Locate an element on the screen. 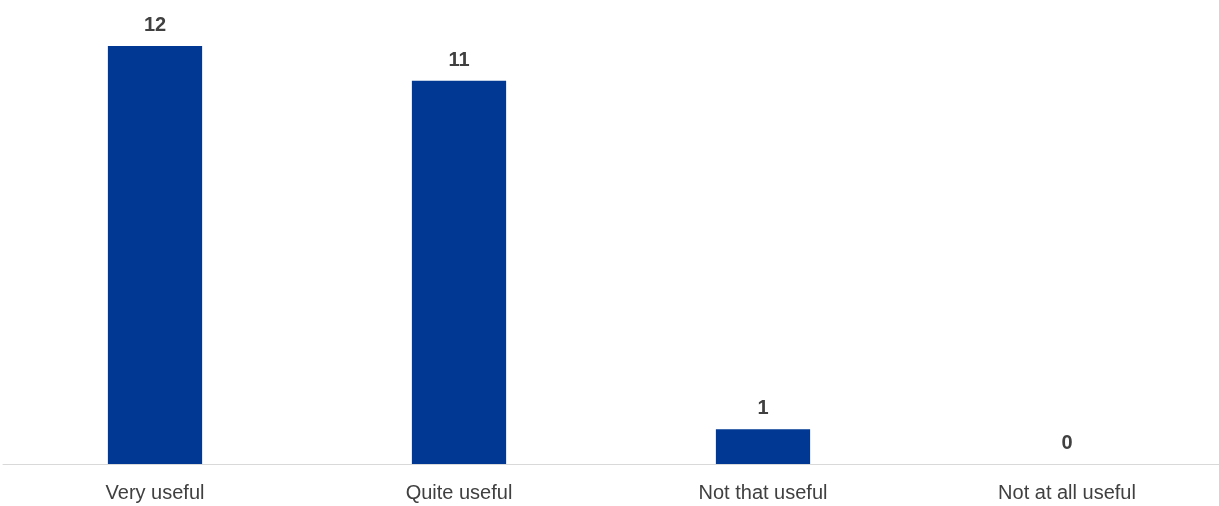 Image resolution: width=1219 pixels, height=506 pixels. data-label: 11 is located at coordinates (459, 58).